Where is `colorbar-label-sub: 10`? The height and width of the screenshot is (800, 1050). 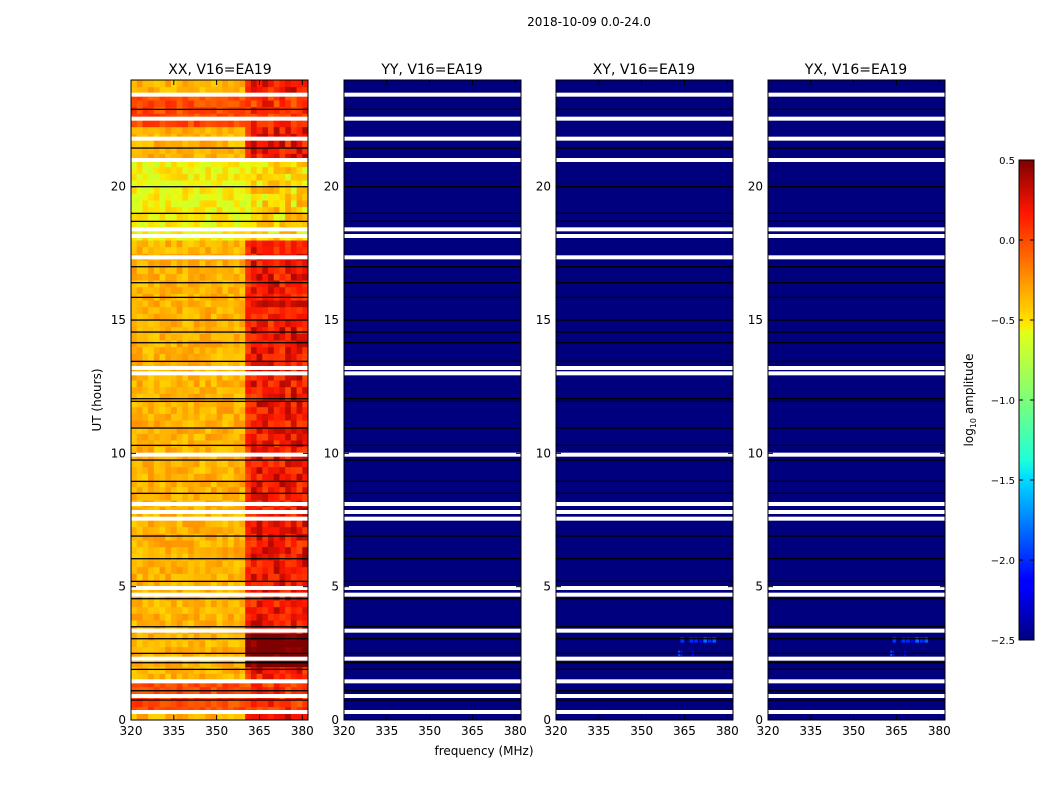
colorbar-label-sub: 10 is located at coordinates (973, 423).